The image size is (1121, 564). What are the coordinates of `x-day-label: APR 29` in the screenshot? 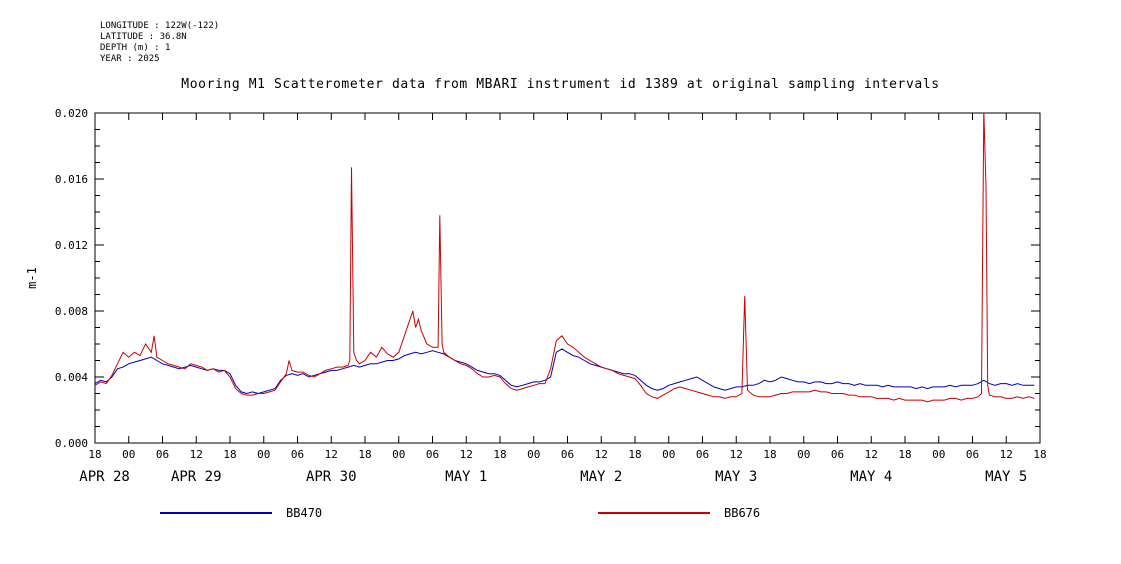 It's located at (196, 477).